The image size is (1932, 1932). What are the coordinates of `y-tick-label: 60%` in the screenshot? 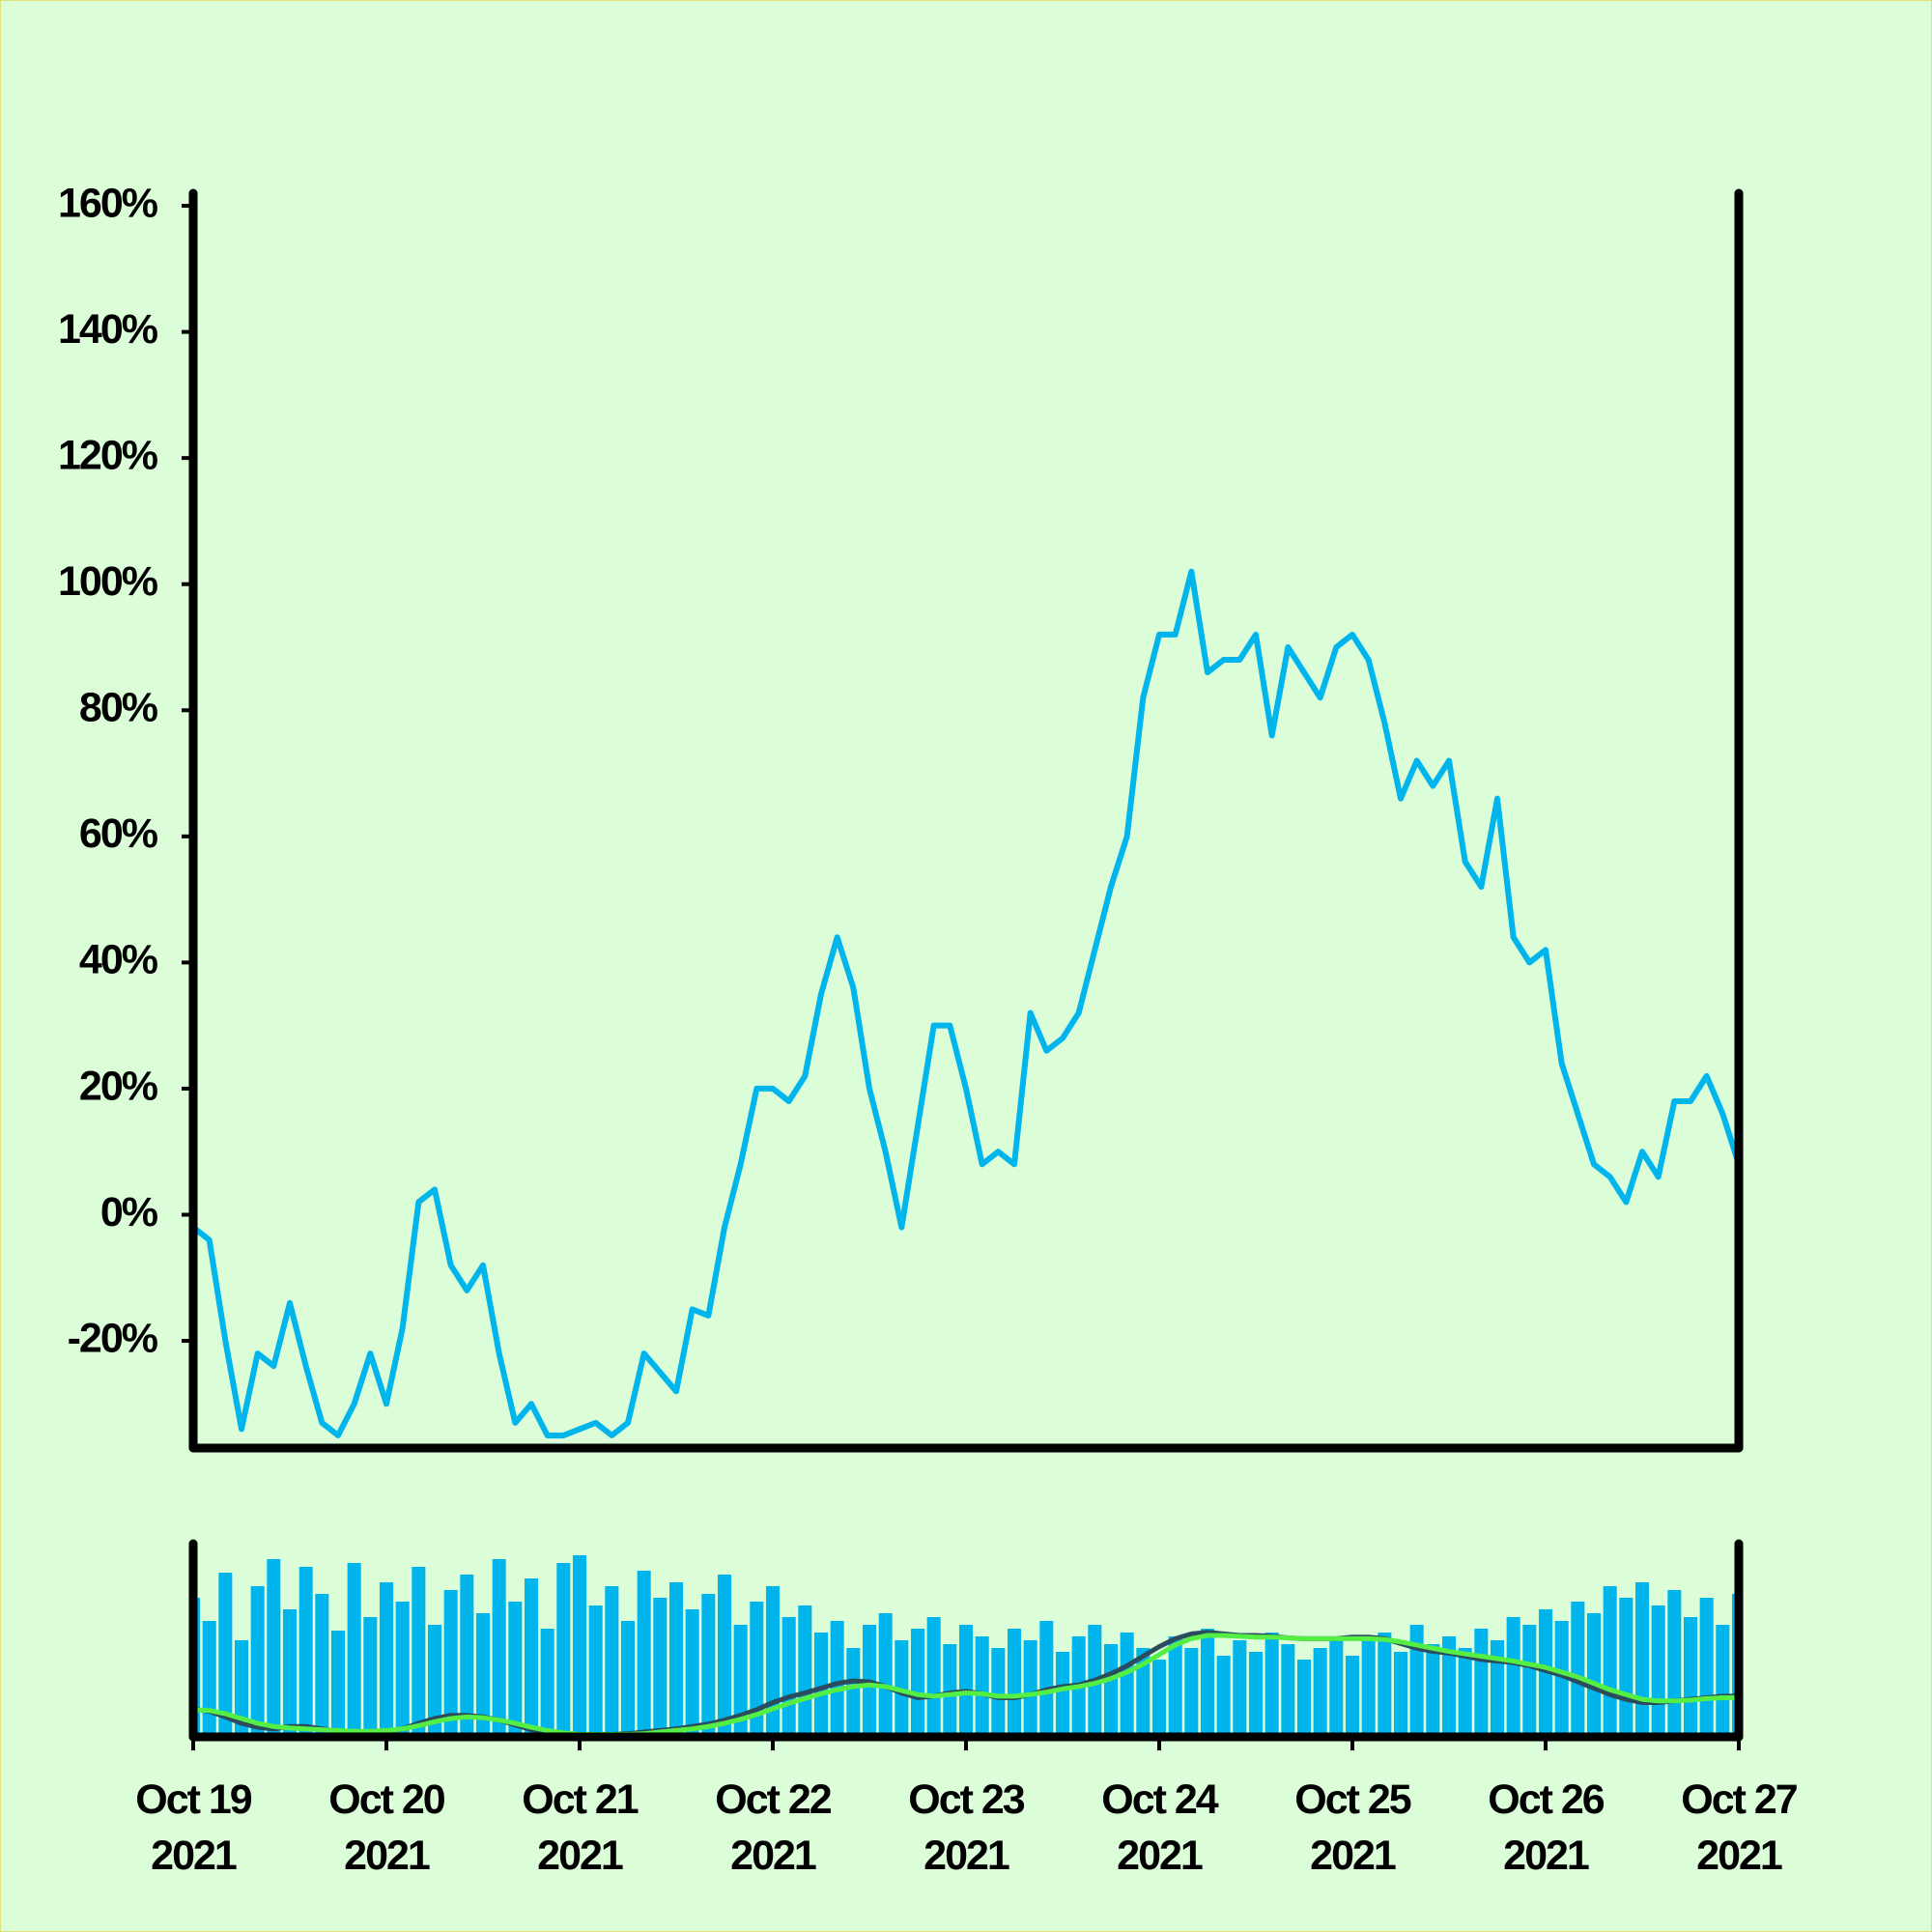 It's located at (118, 833).